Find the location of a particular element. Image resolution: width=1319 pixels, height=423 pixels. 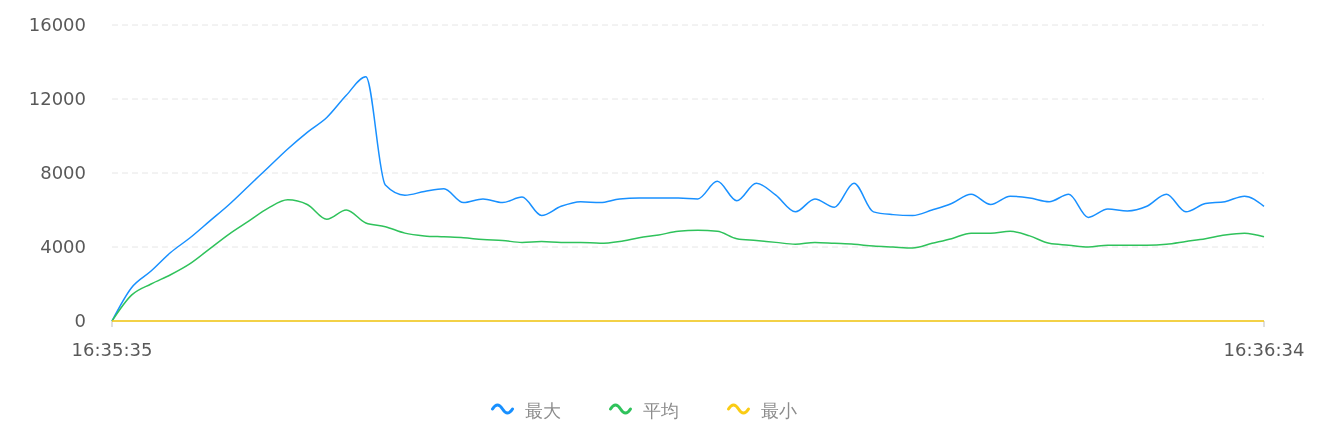

x-tick-label: 16:35:35 is located at coordinates (112, 349).